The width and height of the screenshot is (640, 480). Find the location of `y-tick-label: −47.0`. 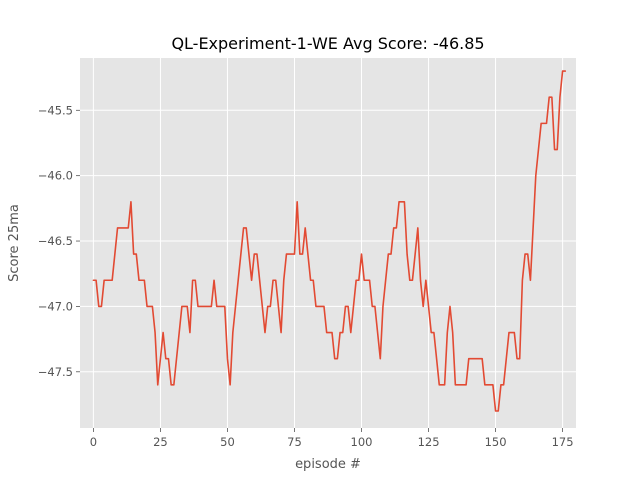

y-tick-label: −47.0 is located at coordinates (55, 306).